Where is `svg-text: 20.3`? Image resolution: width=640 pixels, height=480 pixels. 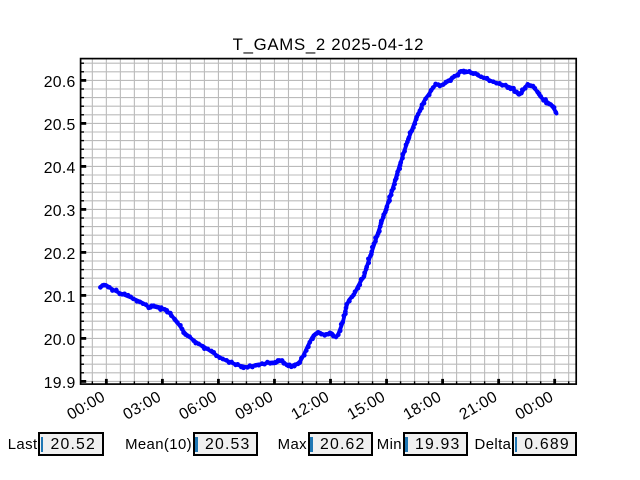 svg-text: 20.3 is located at coordinates (60, 211).